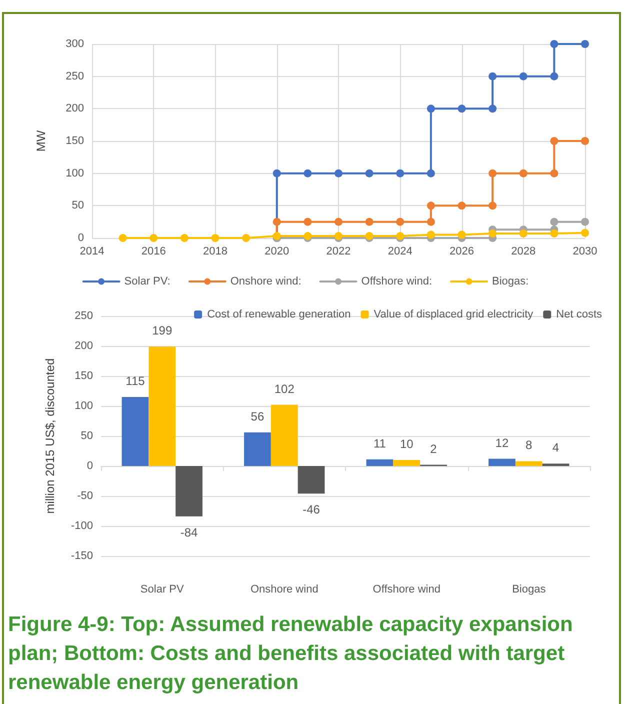 Image resolution: width=627 pixels, height=704 pixels. Describe the element at coordinates (585, 252) in the screenshot. I see `x-tick-label: 2030` at that location.